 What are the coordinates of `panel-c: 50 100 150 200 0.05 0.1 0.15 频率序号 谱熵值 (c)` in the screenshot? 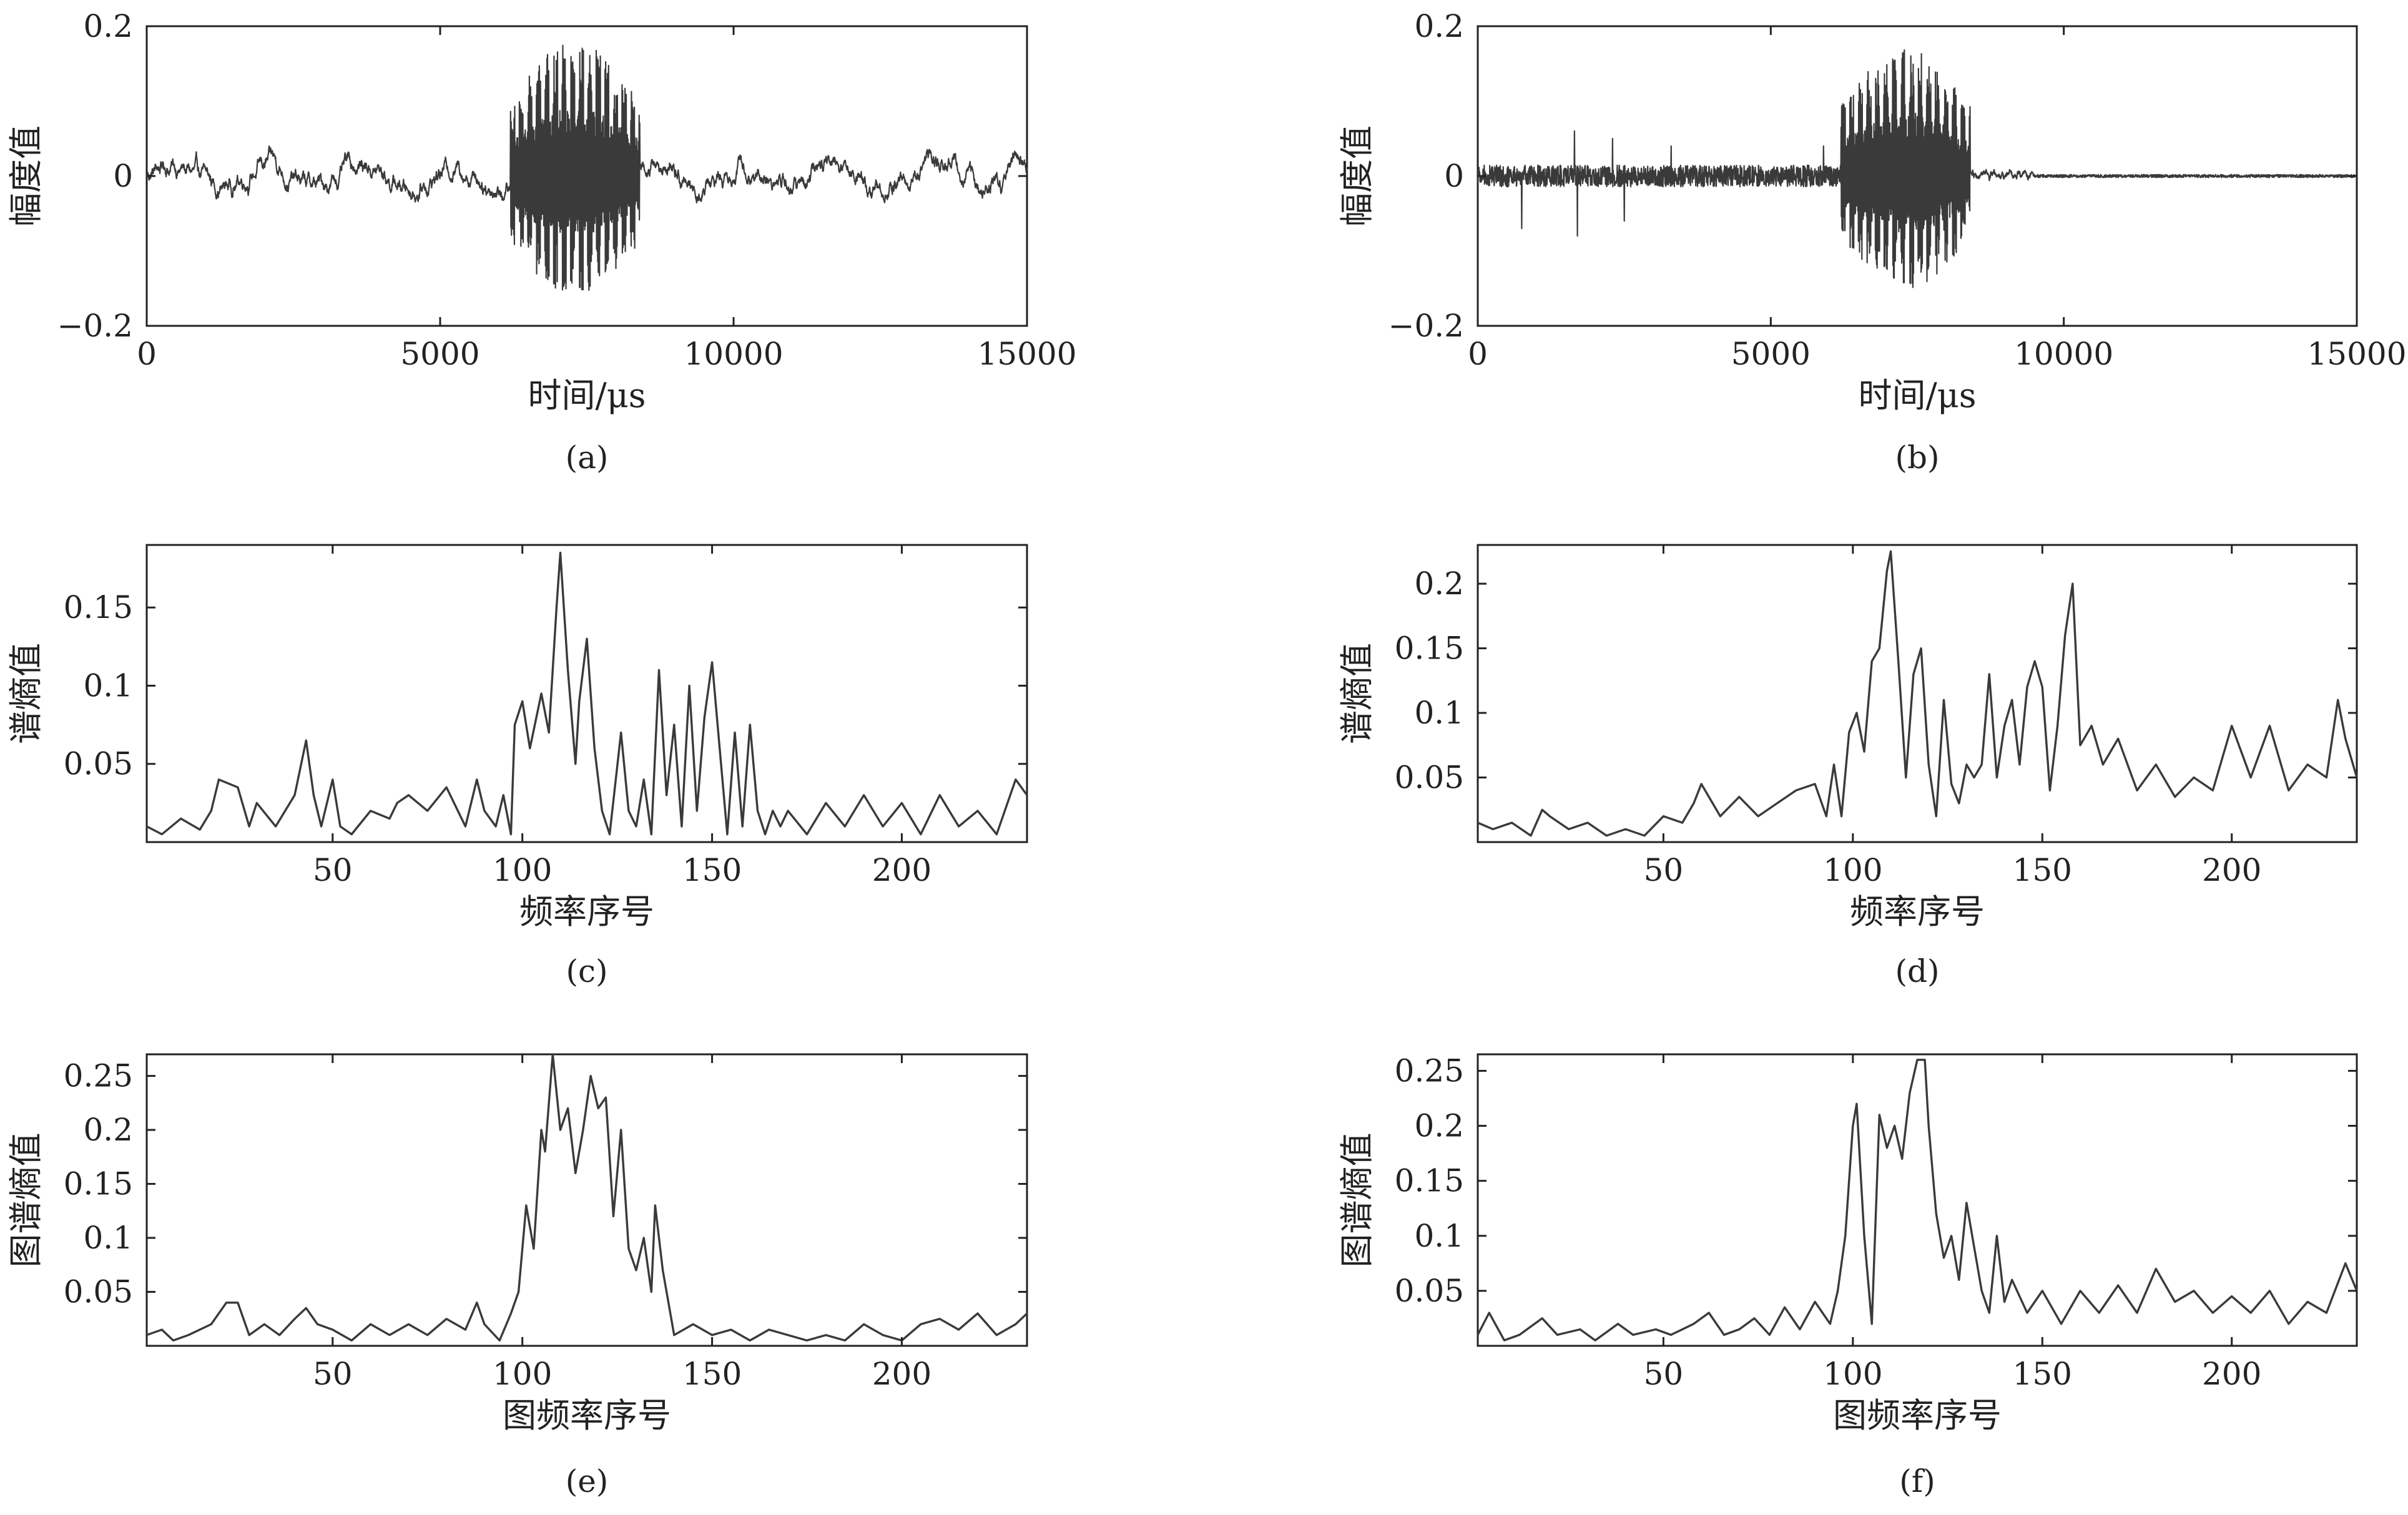 It's located at (517, 766).